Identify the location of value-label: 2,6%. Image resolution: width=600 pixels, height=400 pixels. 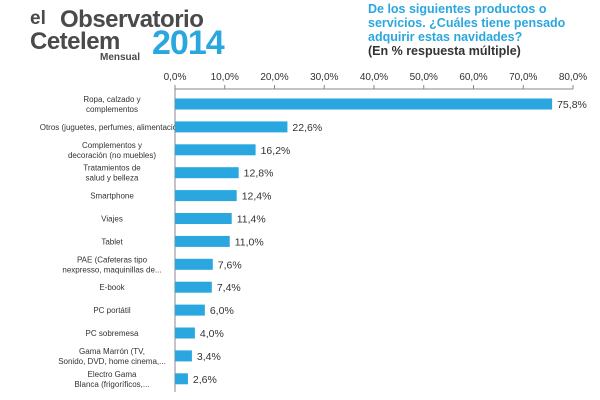
(205, 380).